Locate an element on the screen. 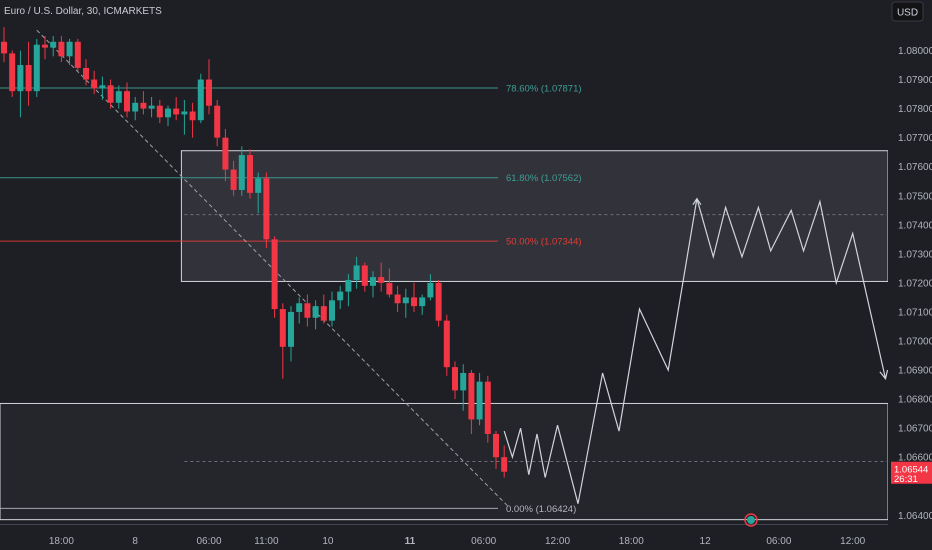  price-axis-tick: 1.06400 is located at coordinates (915, 516).